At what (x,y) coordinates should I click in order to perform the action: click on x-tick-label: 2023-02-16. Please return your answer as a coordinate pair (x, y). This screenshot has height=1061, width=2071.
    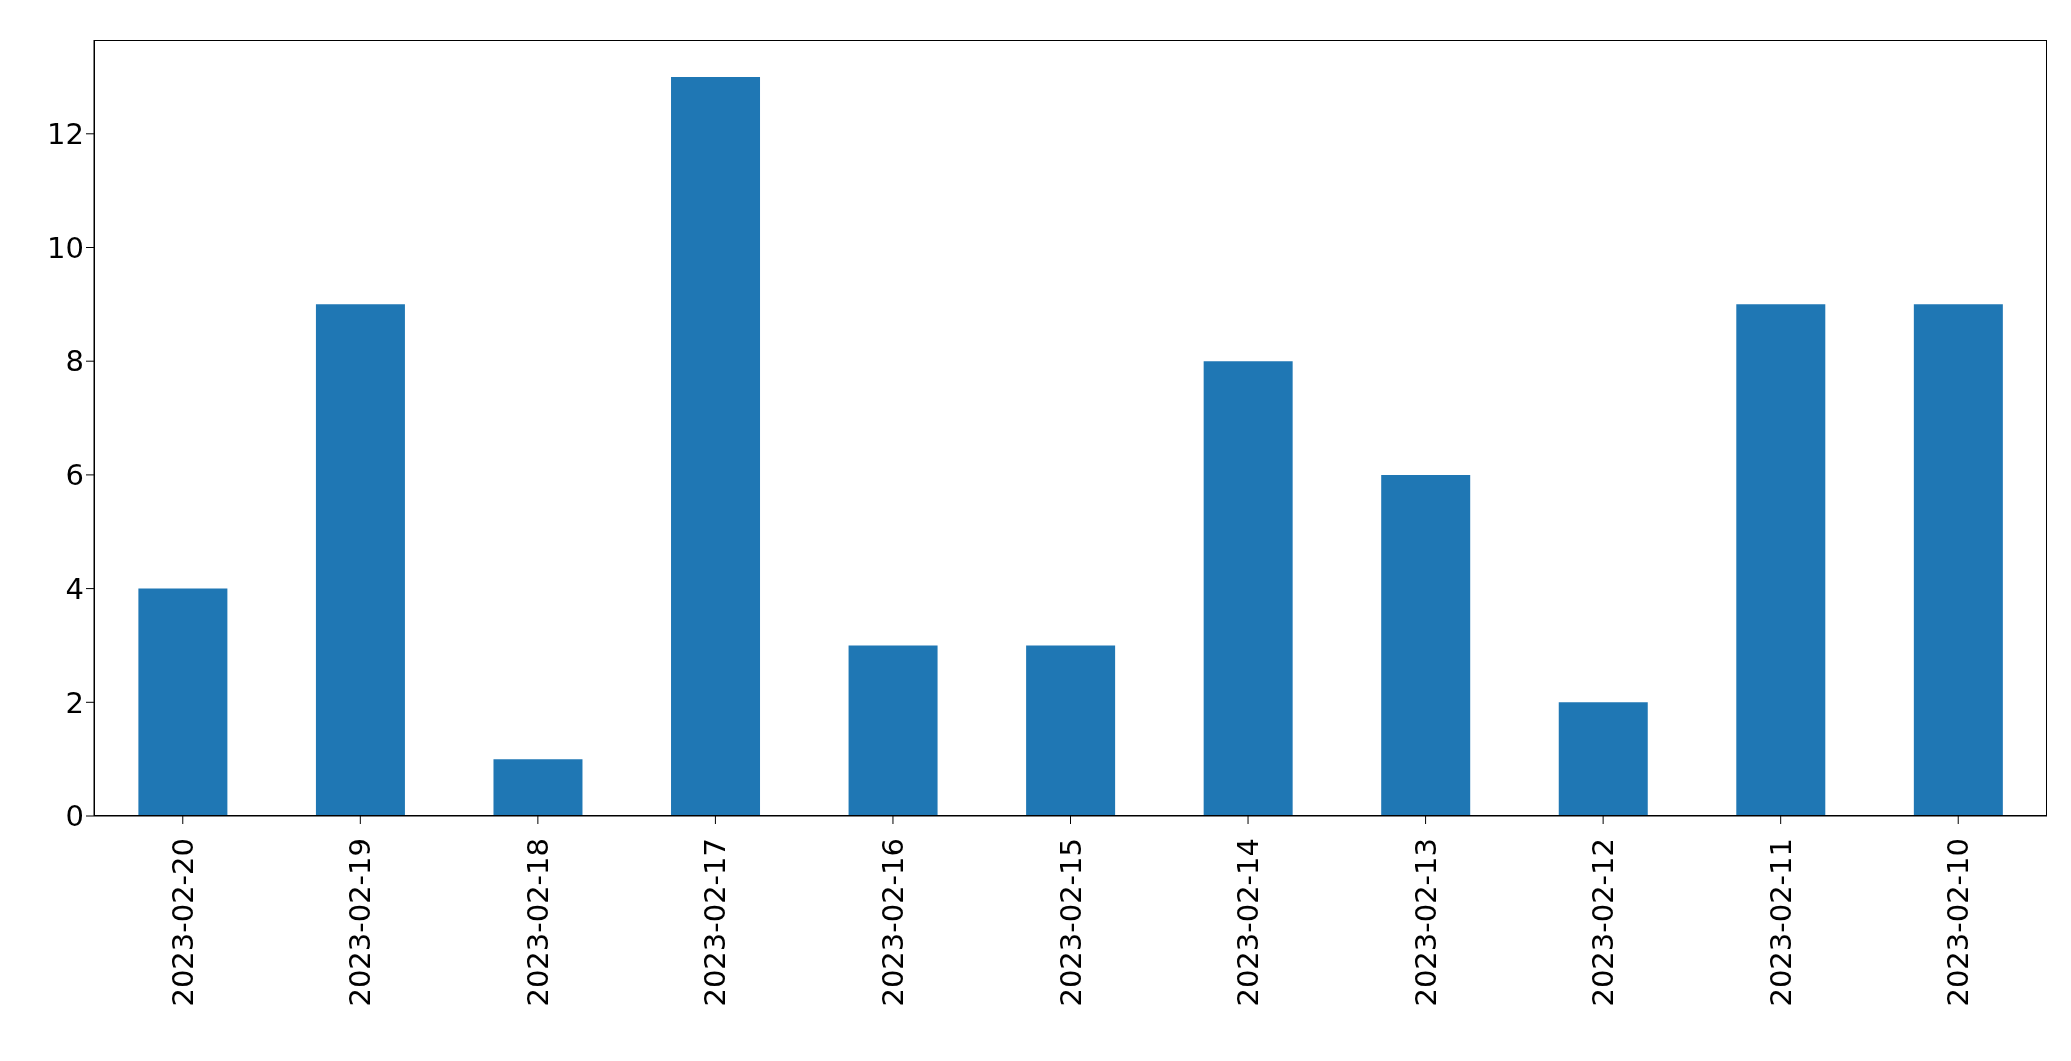
    Looking at the image, I should click on (892, 922).